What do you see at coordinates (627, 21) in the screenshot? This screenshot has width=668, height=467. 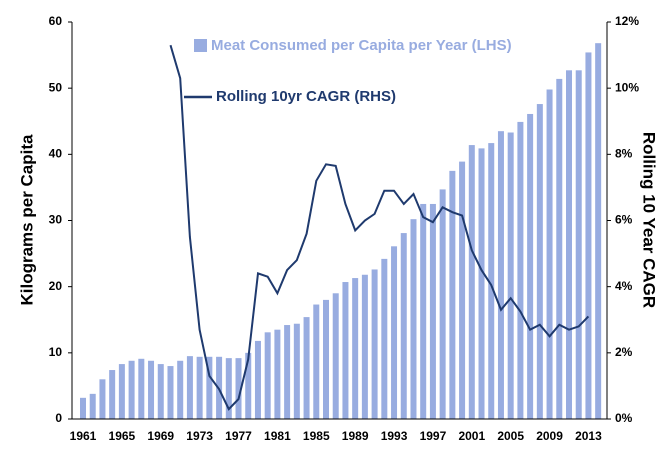 I see `y2-tick-label: 12%` at bounding box center [627, 21].